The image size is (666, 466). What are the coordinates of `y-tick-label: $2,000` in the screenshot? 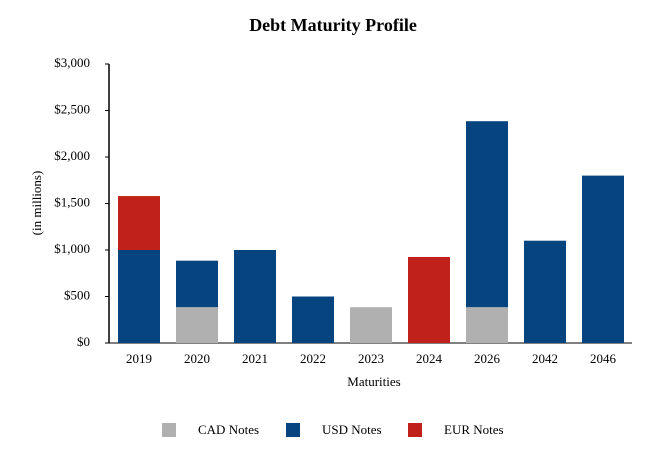 It's located at (72, 155).